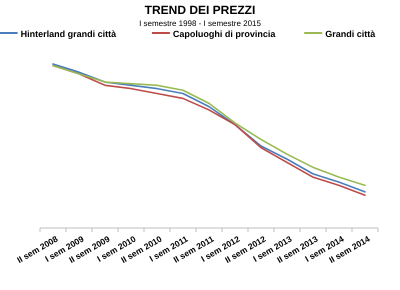 The height and width of the screenshot is (290, 400). Describe the element at coordinates (350, 34) in the screenshot. I see `legend-label: Grandi città` at that location.